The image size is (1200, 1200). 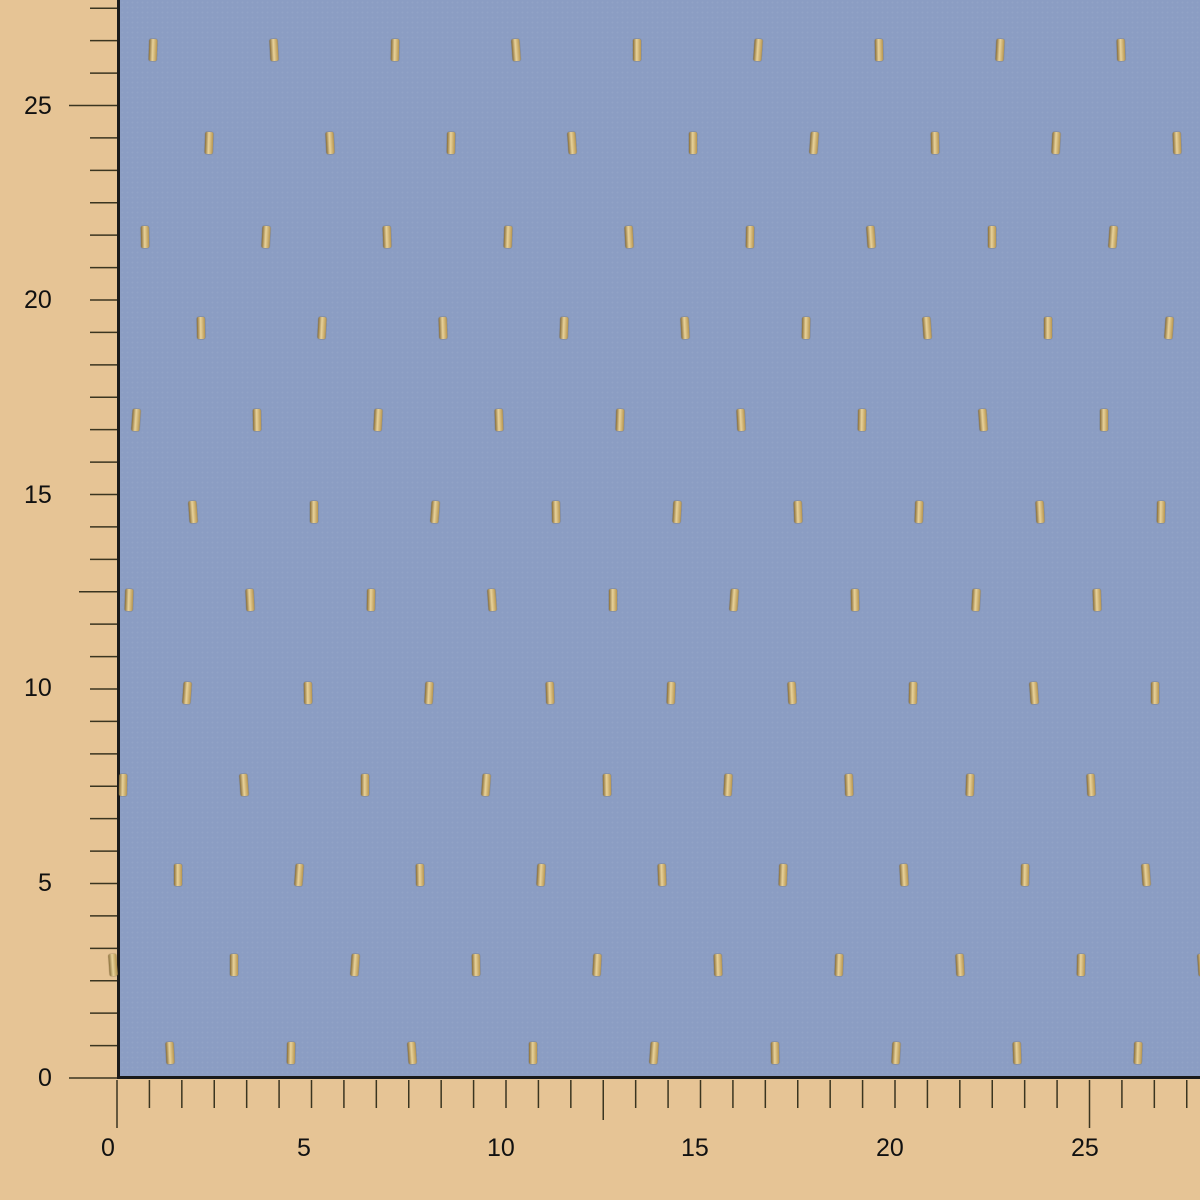 What do you see at coordinates (890, 1148) in the screenshot?
I see `x-label: 20` at bounding box center [890, 1148].